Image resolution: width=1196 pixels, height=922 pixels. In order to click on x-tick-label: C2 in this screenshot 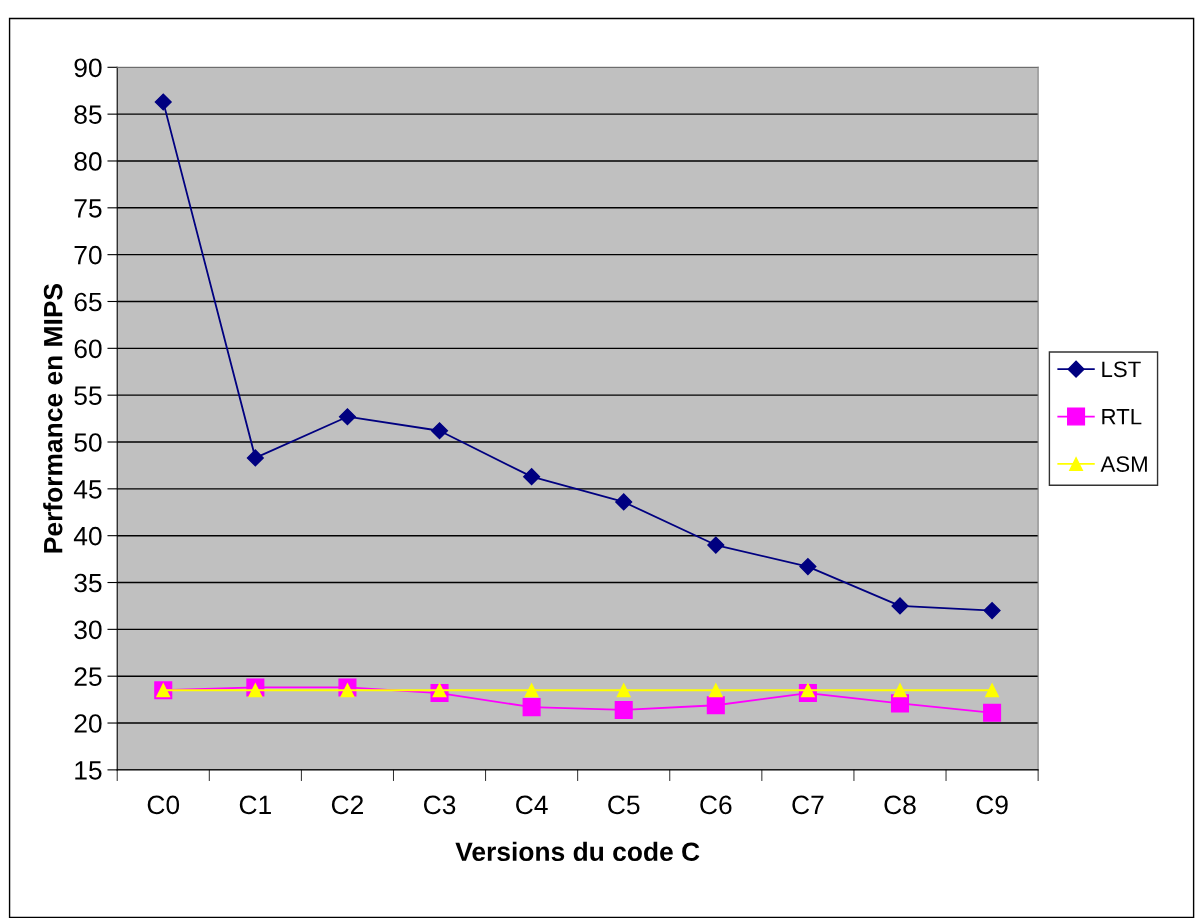, I will do `click(347, 805)`.